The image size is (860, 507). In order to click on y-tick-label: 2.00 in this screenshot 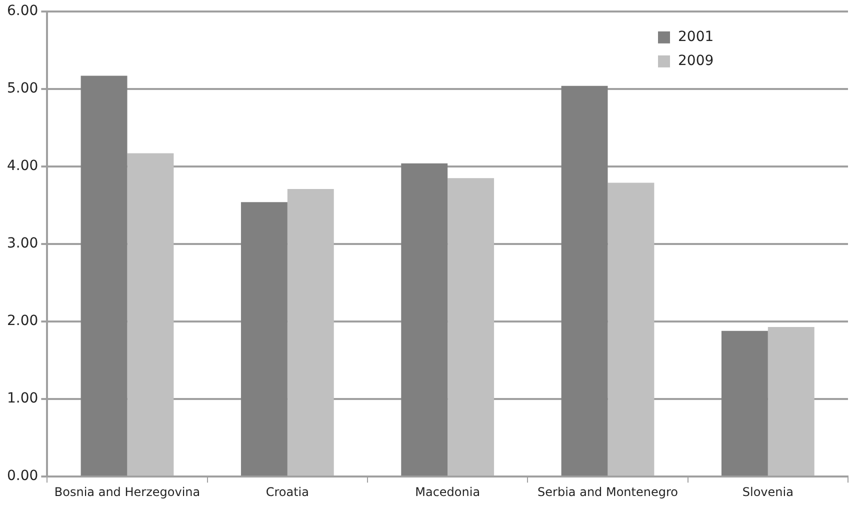, I will do `click(22, 321)`.